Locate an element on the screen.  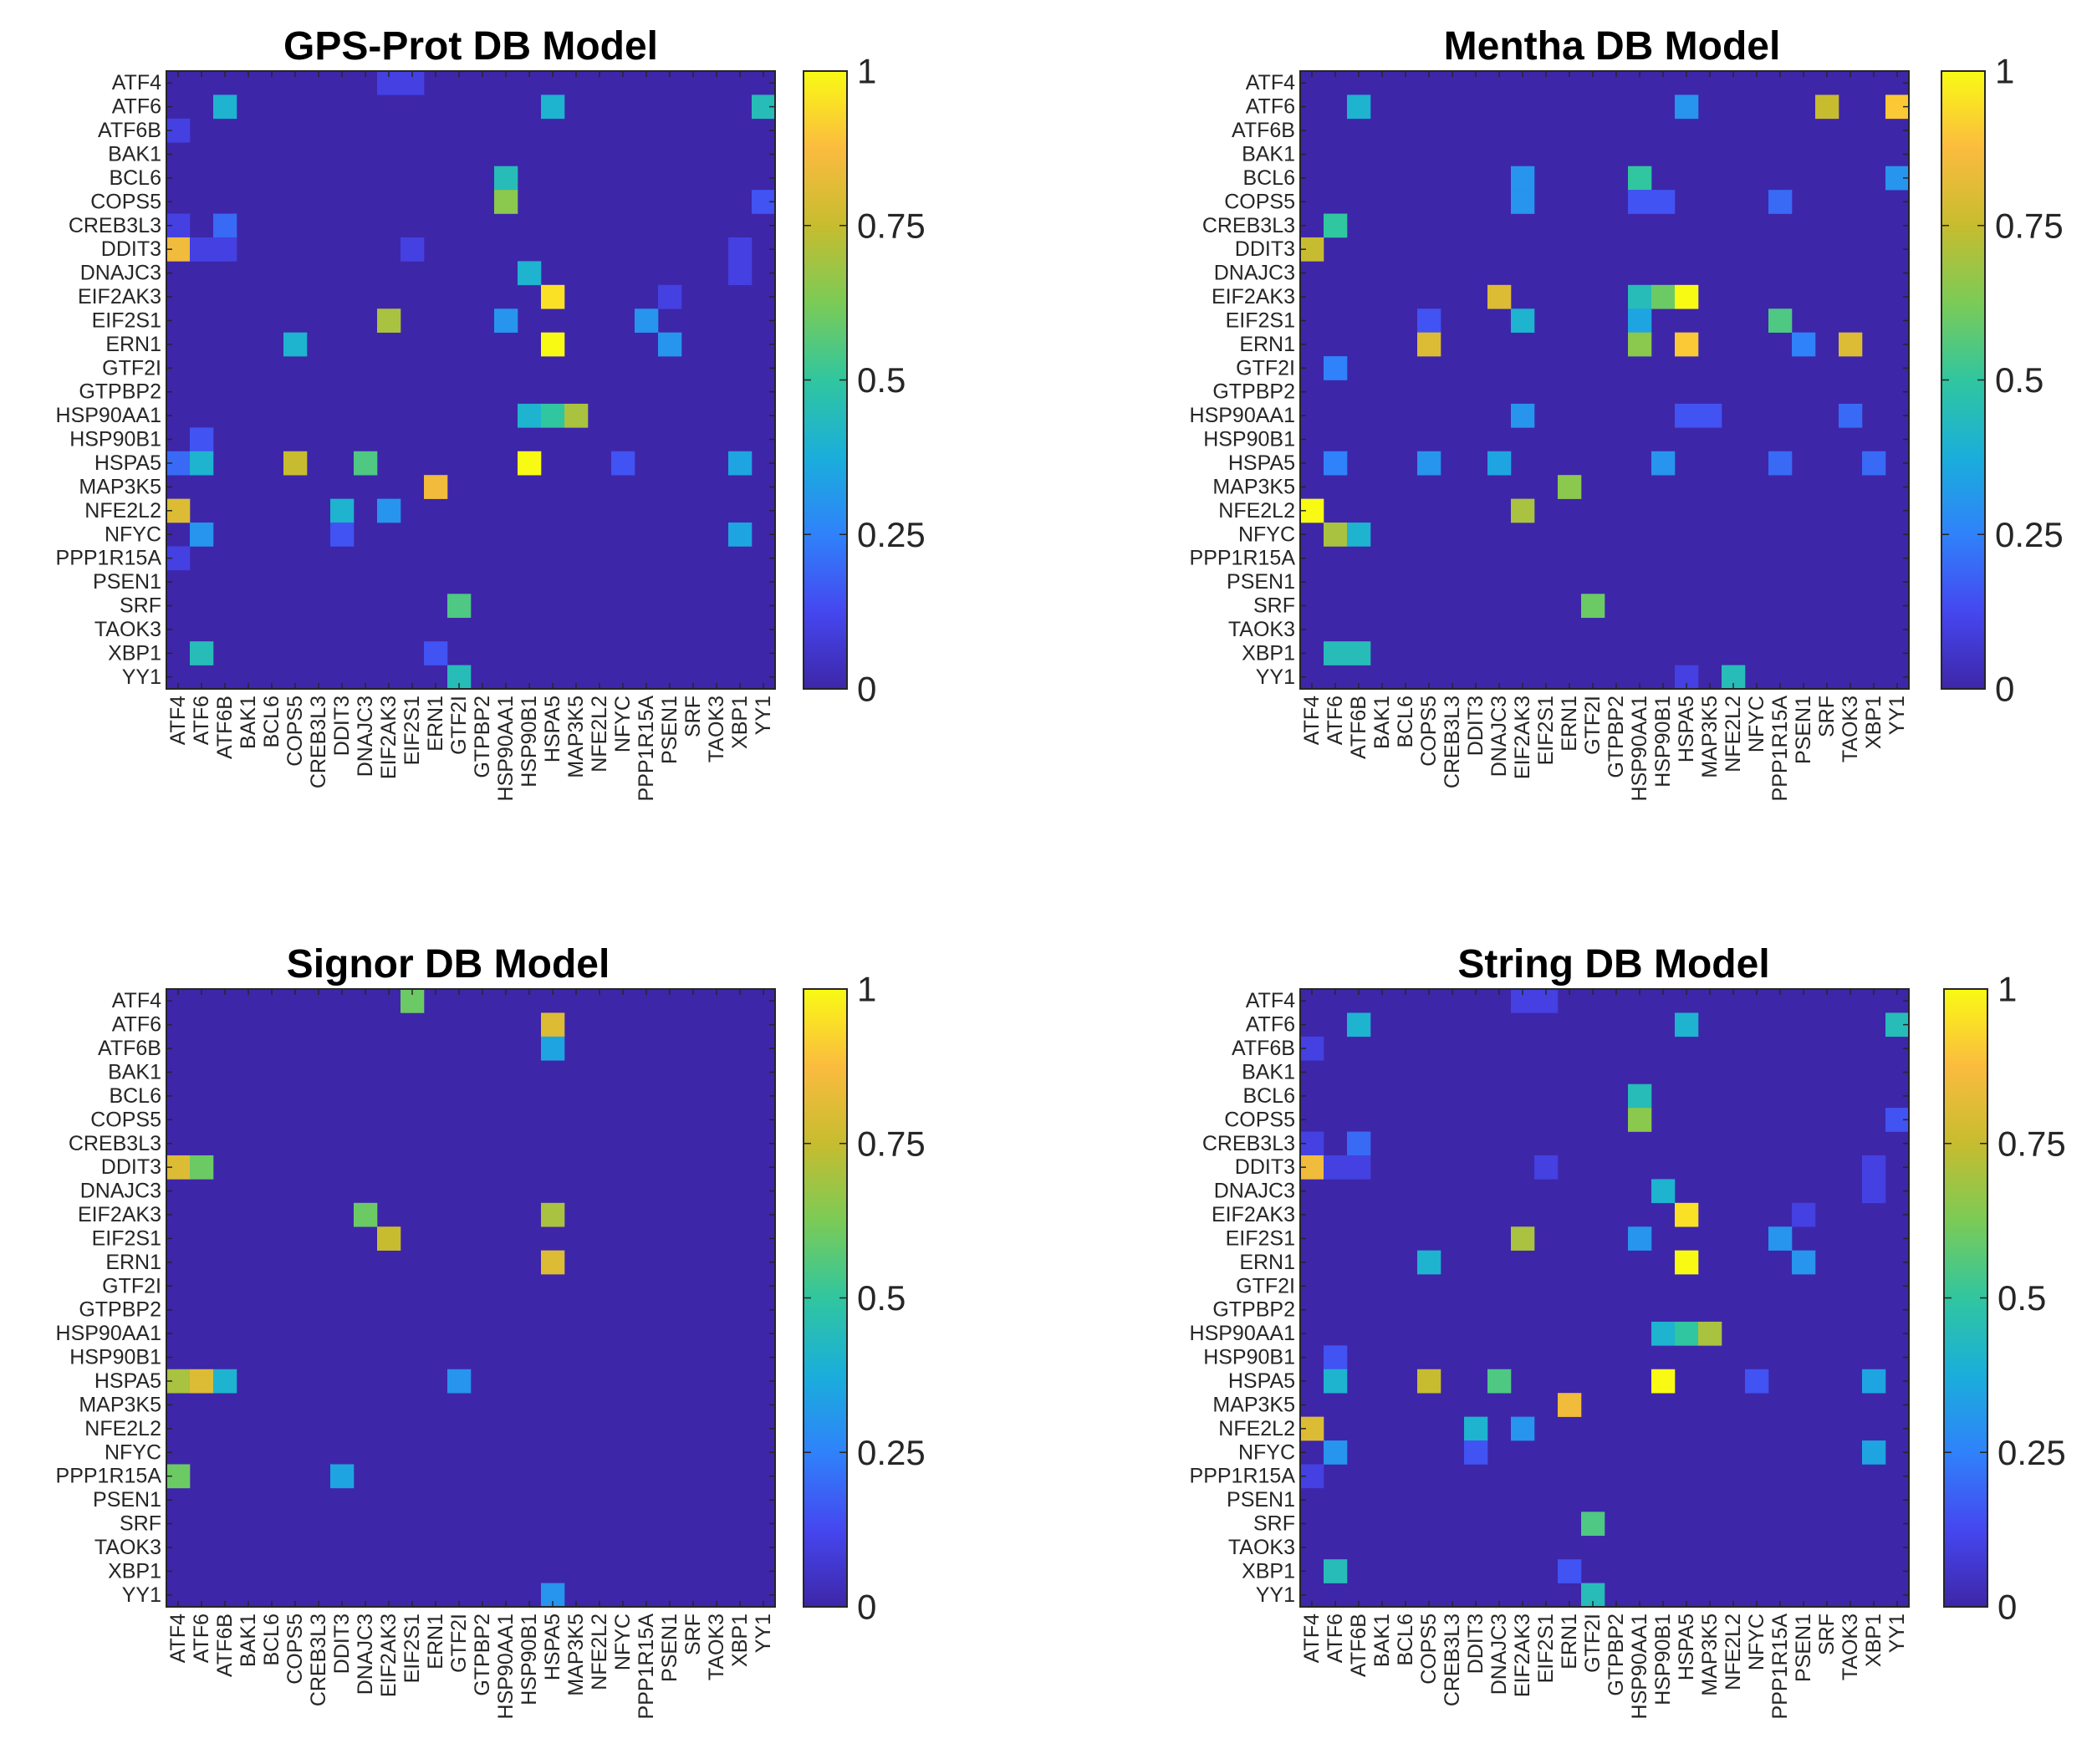
colorbar-tick-label: 0.5 is located at coordinates (2019, 380).